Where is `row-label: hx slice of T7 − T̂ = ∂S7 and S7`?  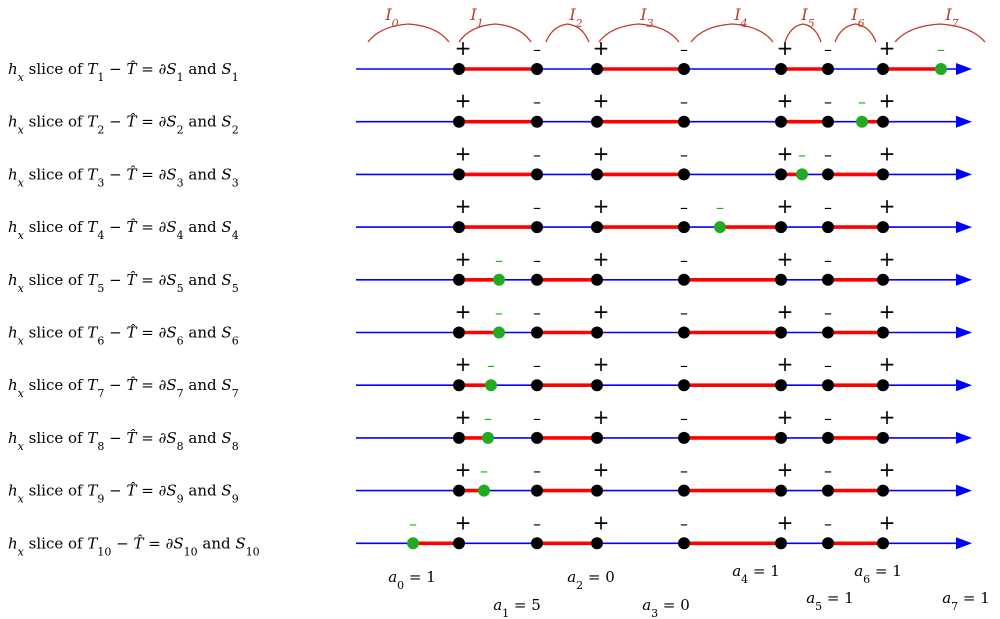
row-label: hx slice of T7 − T̂ = ∂S7 and S7 is located at coordinates (123, 388).